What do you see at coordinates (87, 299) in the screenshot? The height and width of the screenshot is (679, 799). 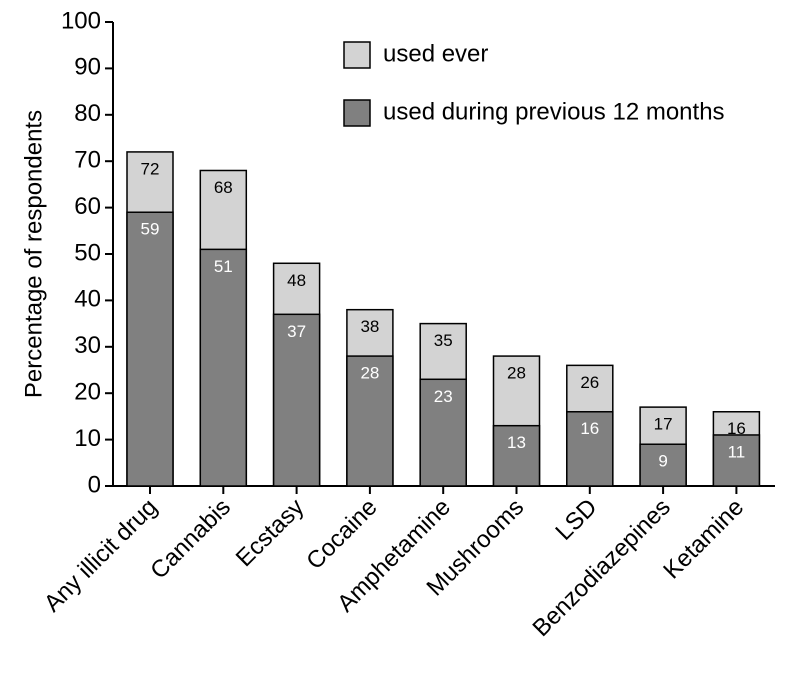 I see `y-tick-label: 40` at bounding box center [87, 299].